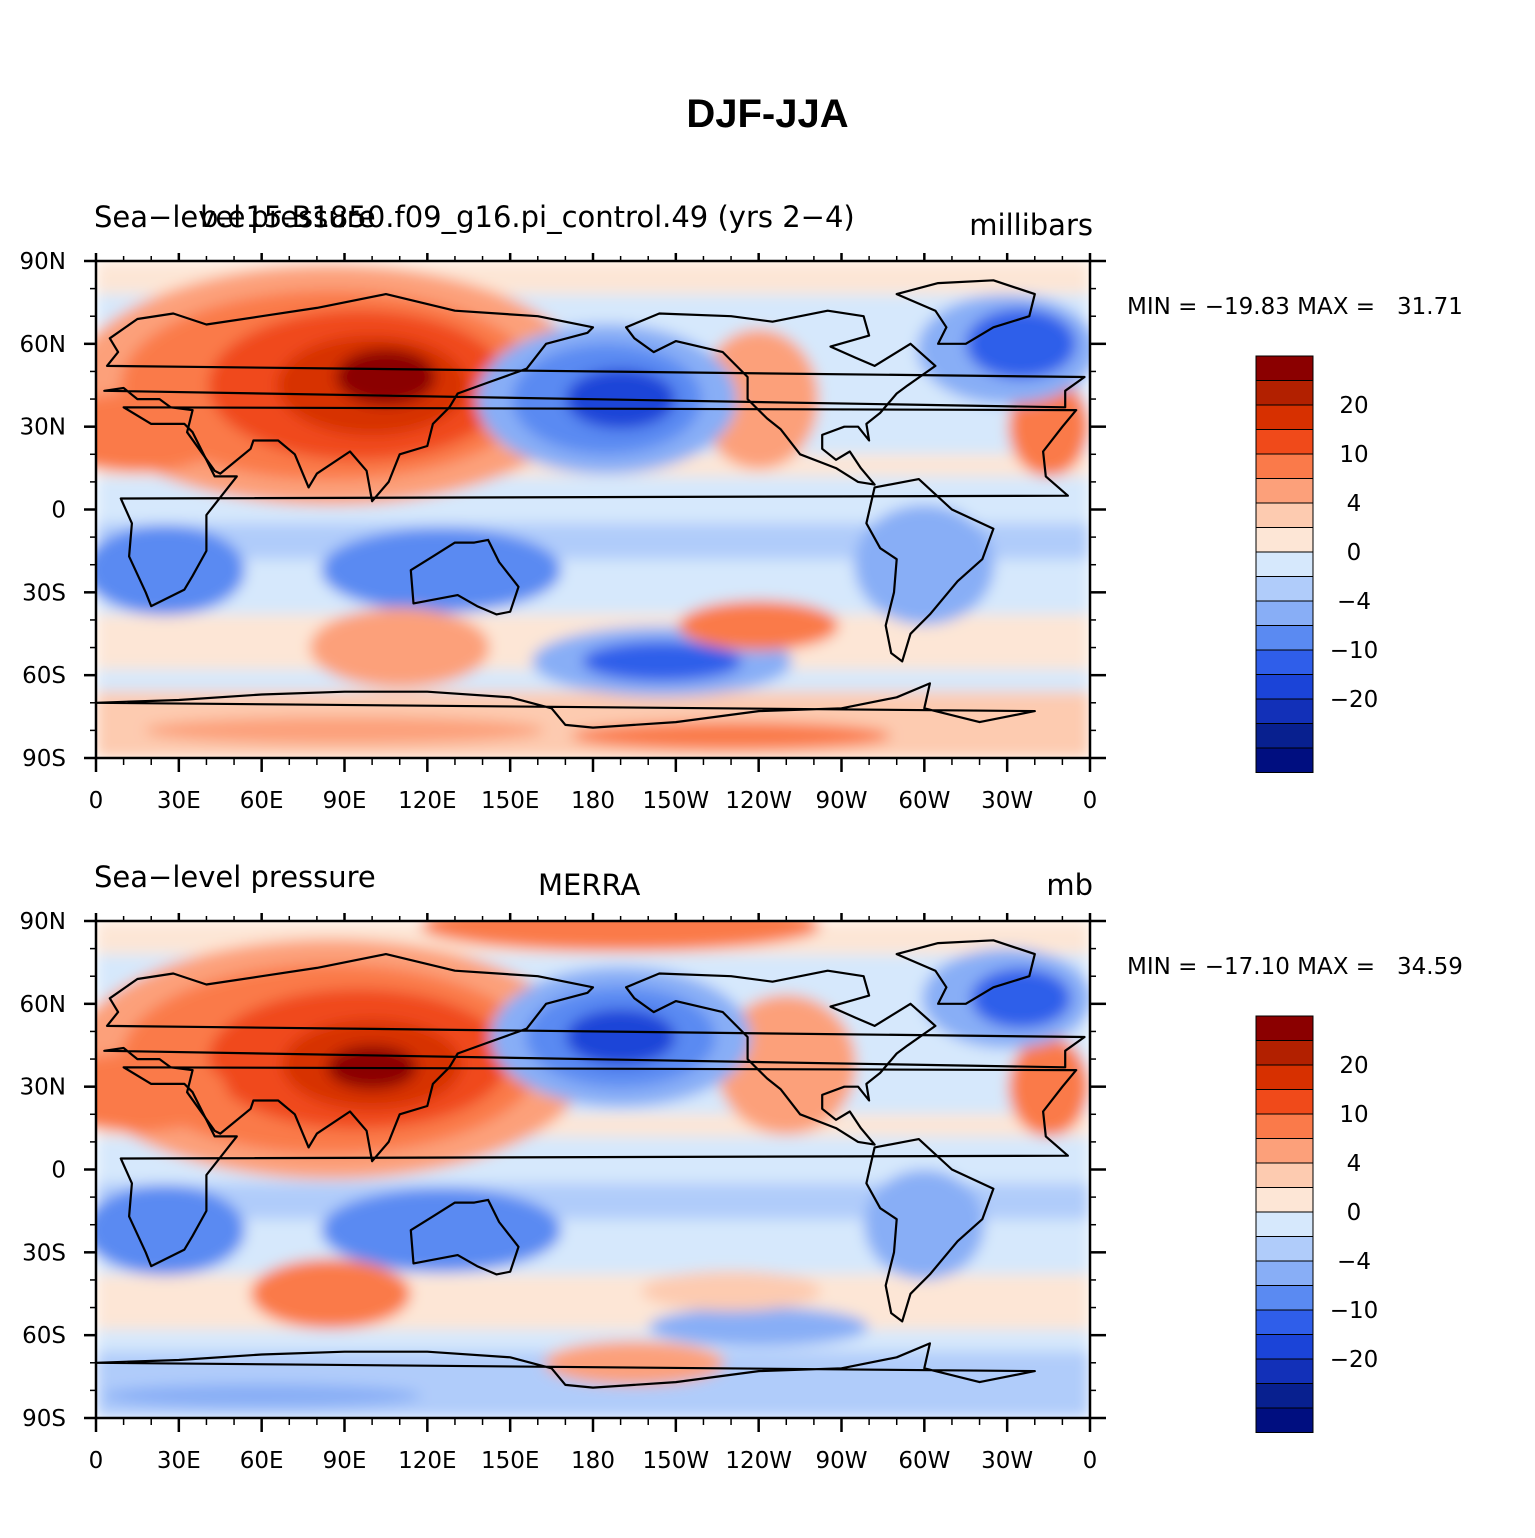  I want to click on lon-tick-label: 150E, so click(510, 1461).